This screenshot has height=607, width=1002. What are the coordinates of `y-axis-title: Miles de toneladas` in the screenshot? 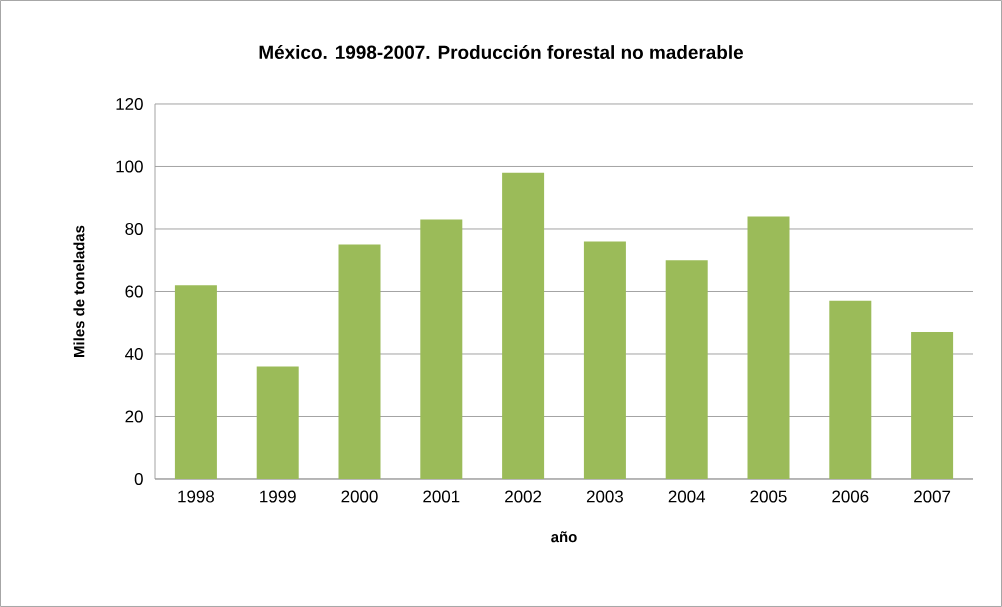 It's located at (79, 291).